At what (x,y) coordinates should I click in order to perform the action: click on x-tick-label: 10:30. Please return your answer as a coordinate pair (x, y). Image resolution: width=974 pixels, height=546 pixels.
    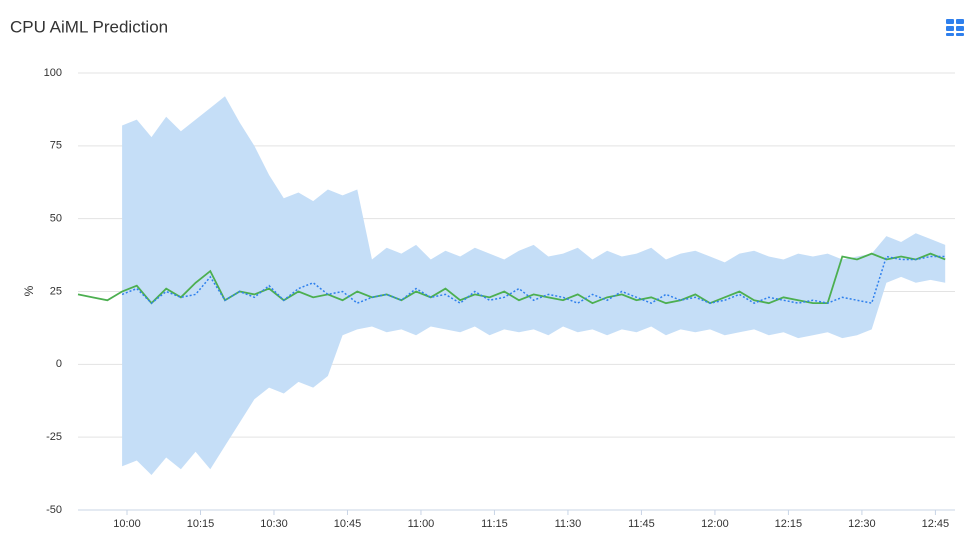
    Looking at the image, I should click on (274, 524).